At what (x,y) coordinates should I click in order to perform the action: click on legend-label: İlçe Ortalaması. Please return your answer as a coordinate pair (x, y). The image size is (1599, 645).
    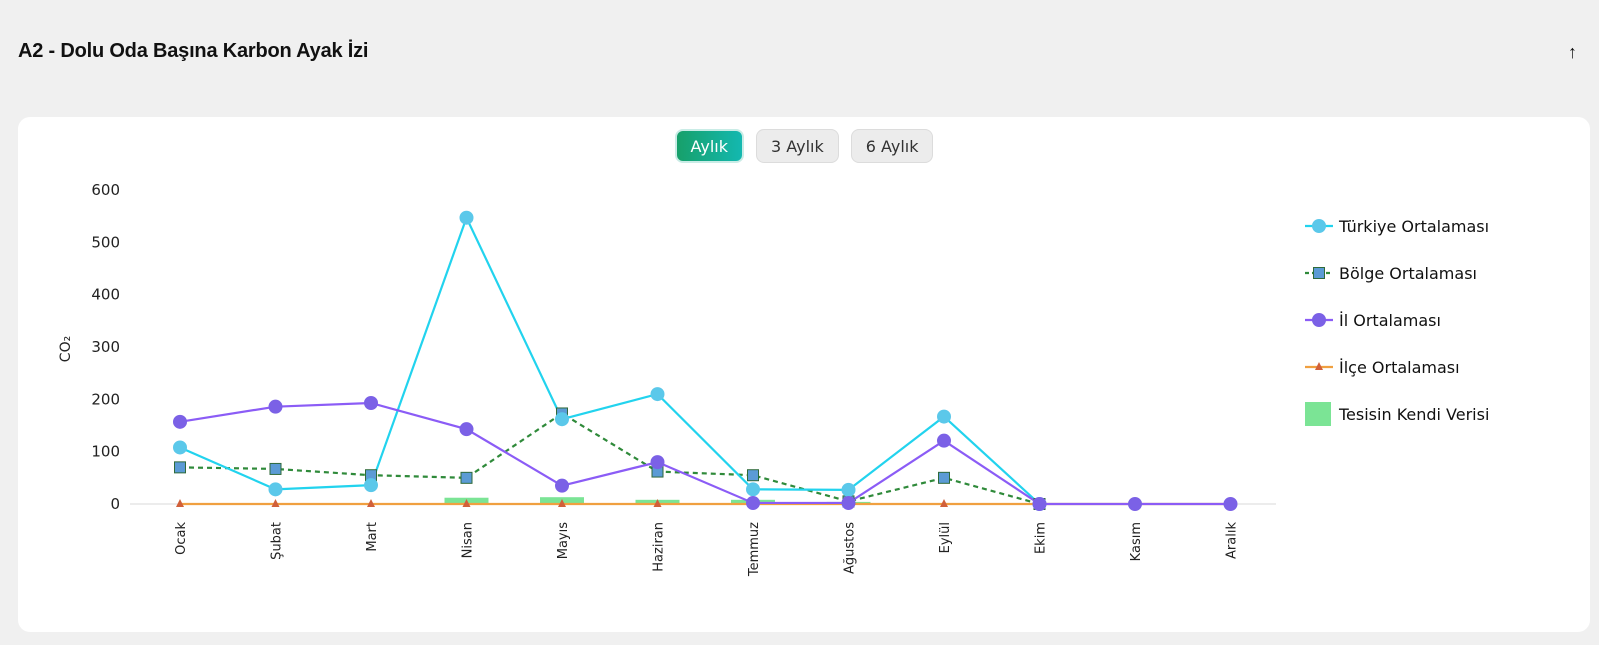
    Looking at the image, I should click on (1399, 367).